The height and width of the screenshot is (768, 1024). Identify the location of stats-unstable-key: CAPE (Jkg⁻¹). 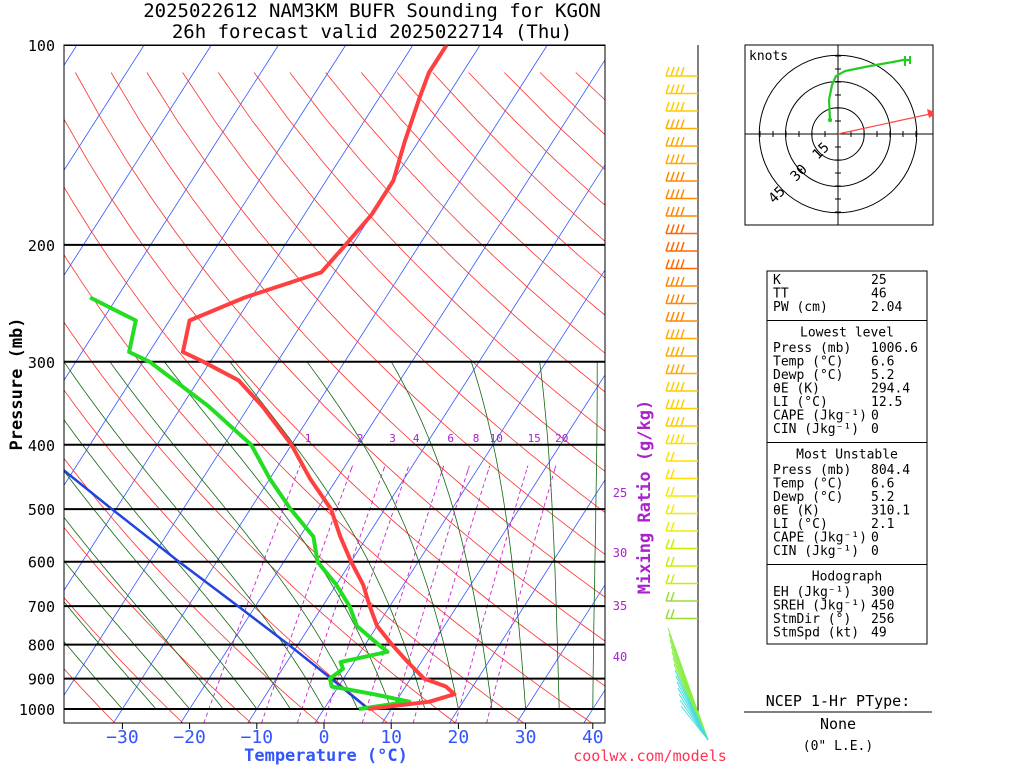
(820, 538).